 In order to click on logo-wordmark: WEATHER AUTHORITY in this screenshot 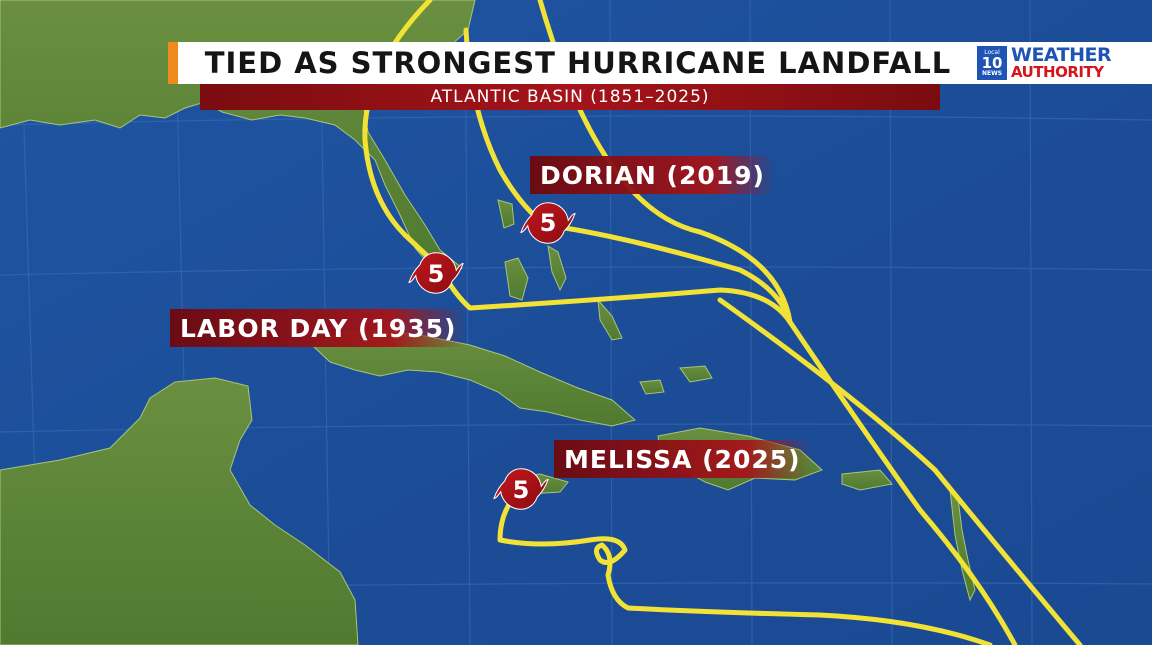, I will do `click(1061, 62)`.